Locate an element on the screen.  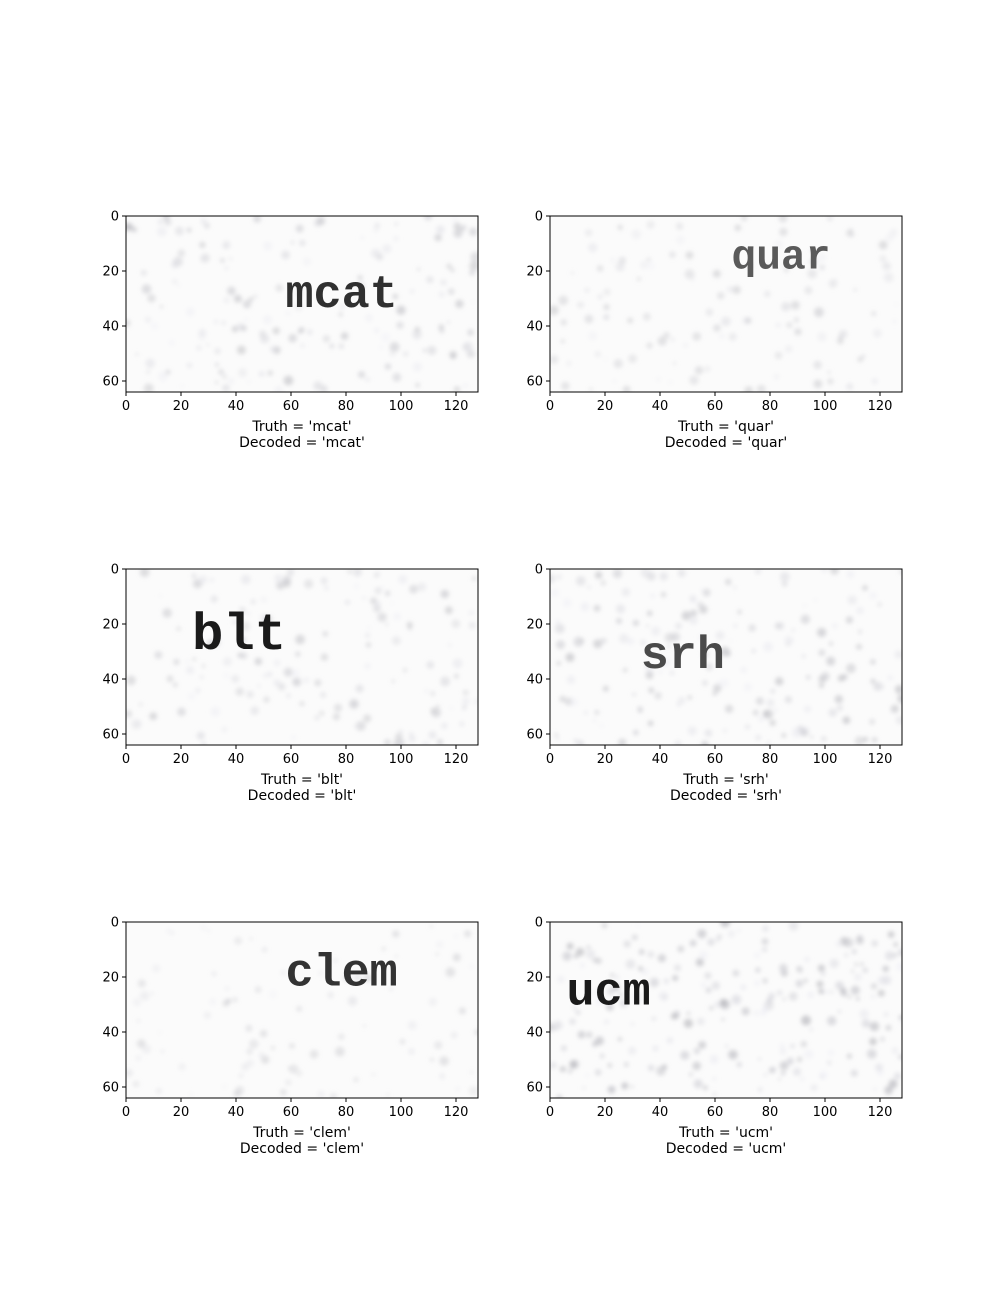
subplot-4-captions: Truth = 'srh' Decoded = 'srh' is located at coordinates (726, 788).